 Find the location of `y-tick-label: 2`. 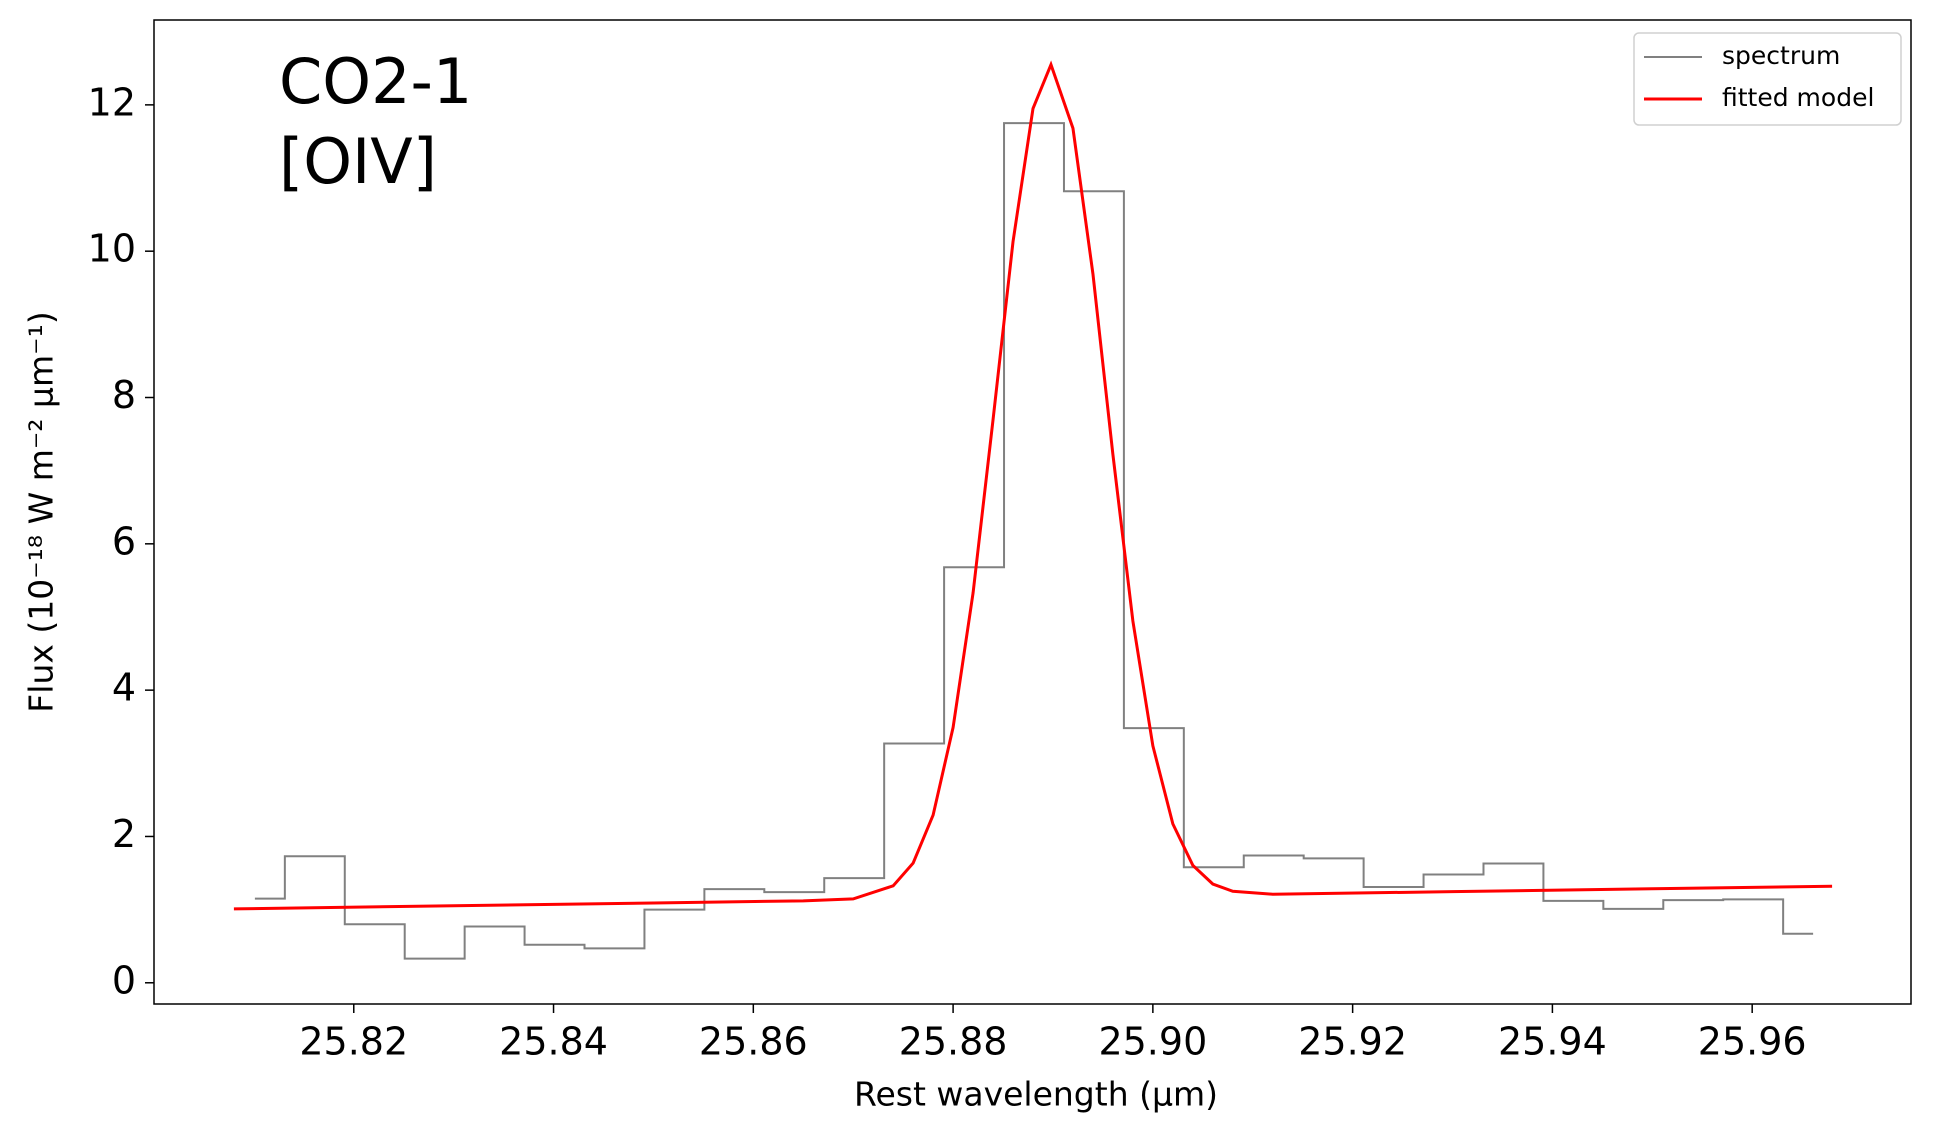

y-tick-label: 2 is located at coordinates (124, 834).